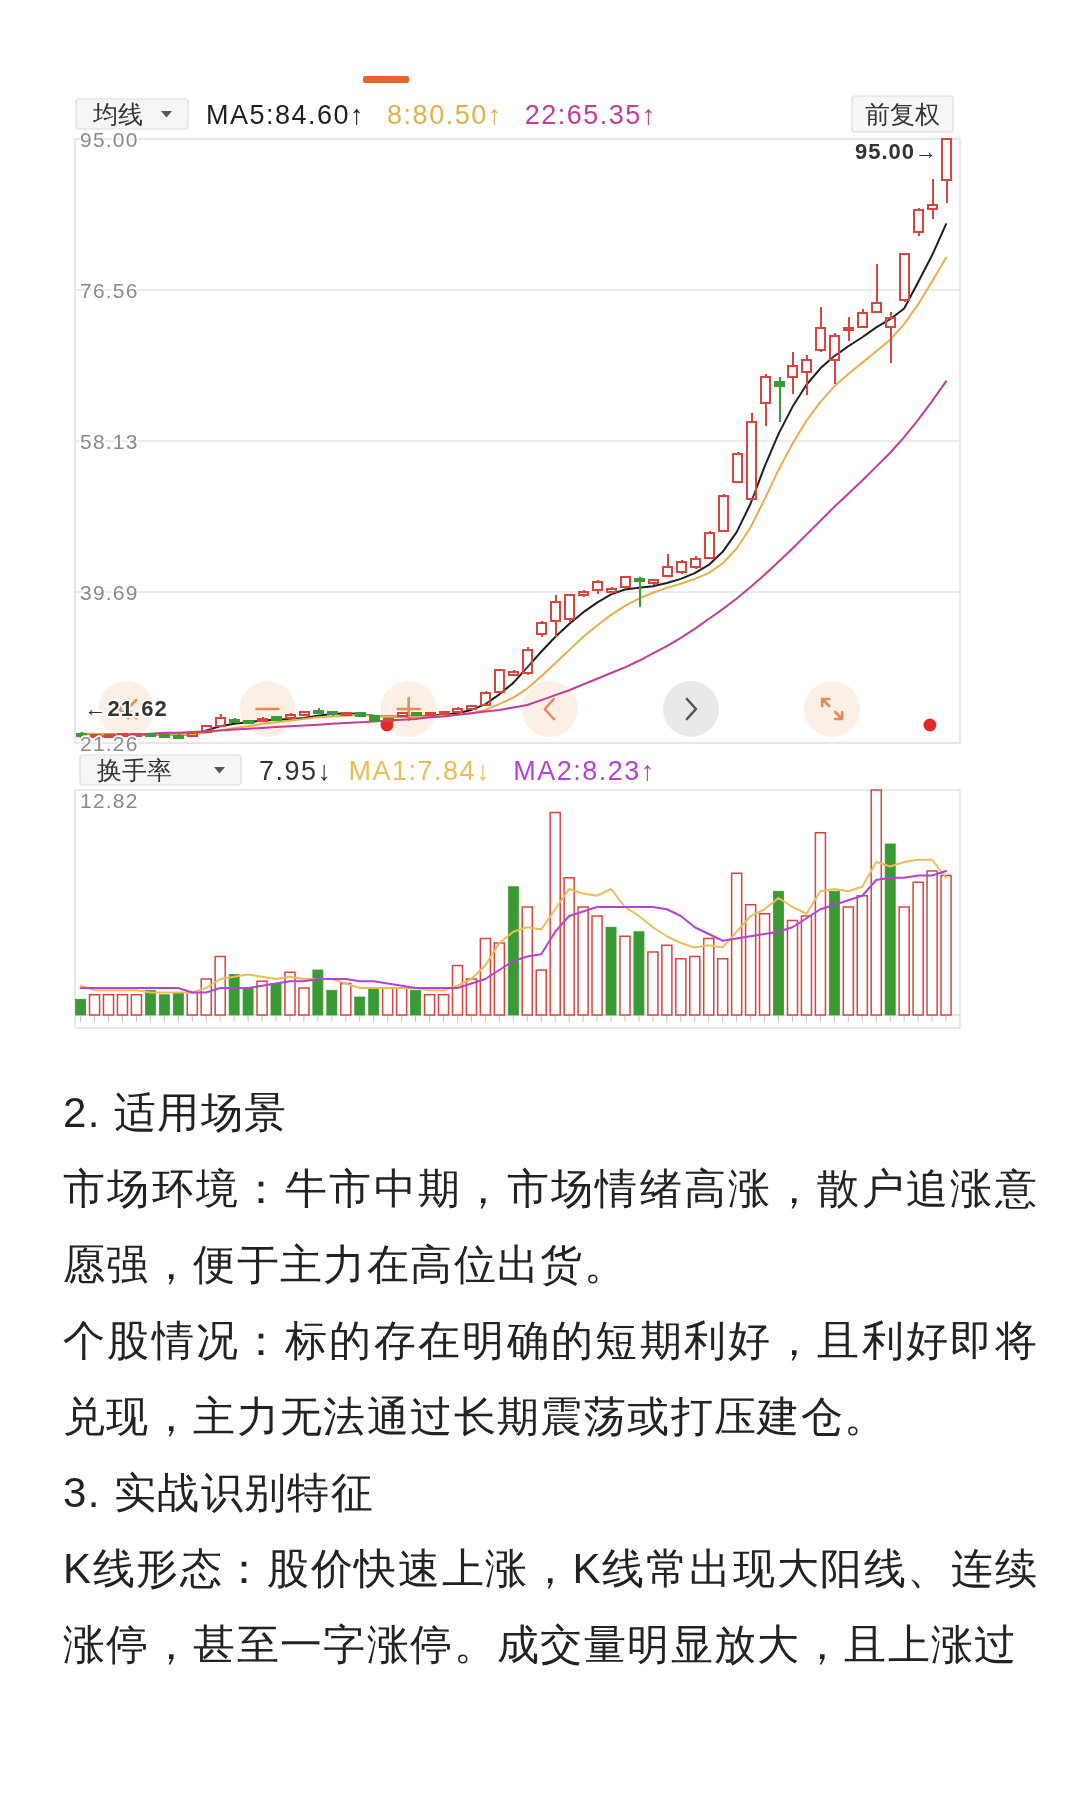 The height and width of the screenshot is (1800, 1080). What do you see at coordinates (219, 1493) in the screenshot?
I see `text: 3. 实战识别特征` at bounding box center [219, 1493].